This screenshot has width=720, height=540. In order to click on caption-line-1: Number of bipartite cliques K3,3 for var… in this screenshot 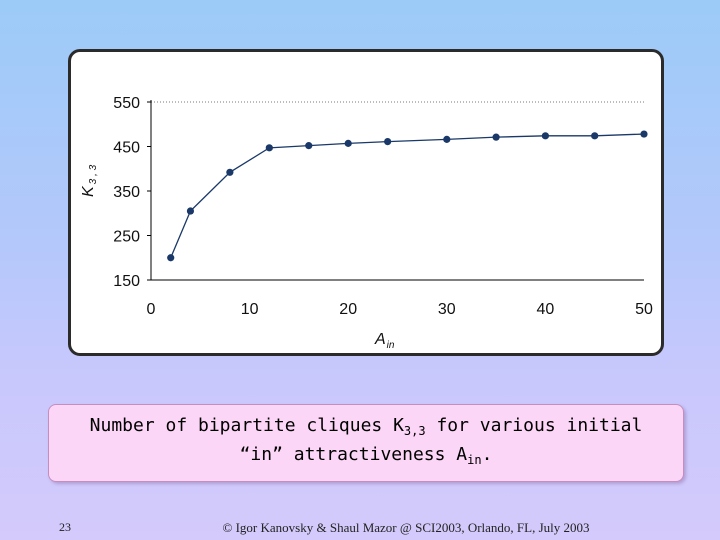, I will do `click(366, 426)`.